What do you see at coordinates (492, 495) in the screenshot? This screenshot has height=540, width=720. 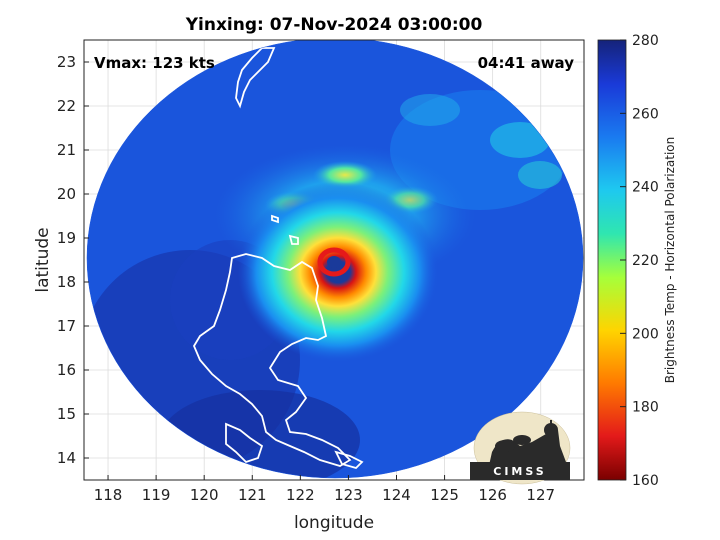 I see `x-tick-label: 126` at bounding box center [492, 495].